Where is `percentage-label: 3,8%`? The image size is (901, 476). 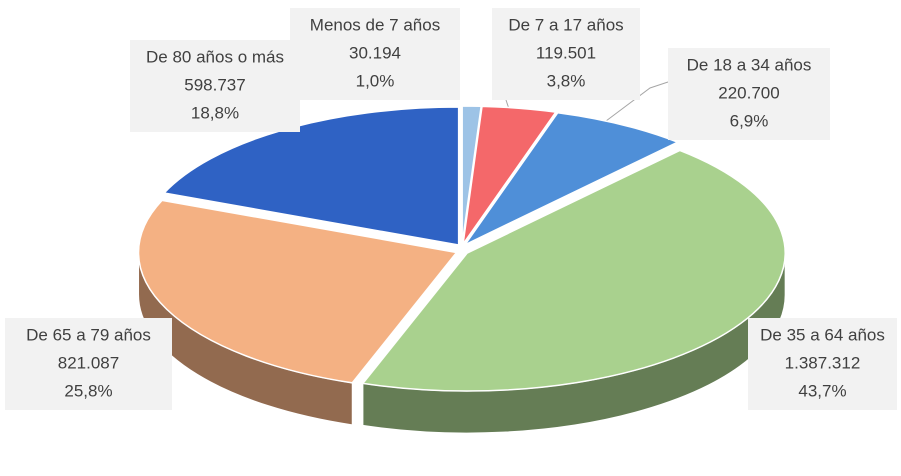 percentage-label: 3,8% is located at coordinates (566, 80).